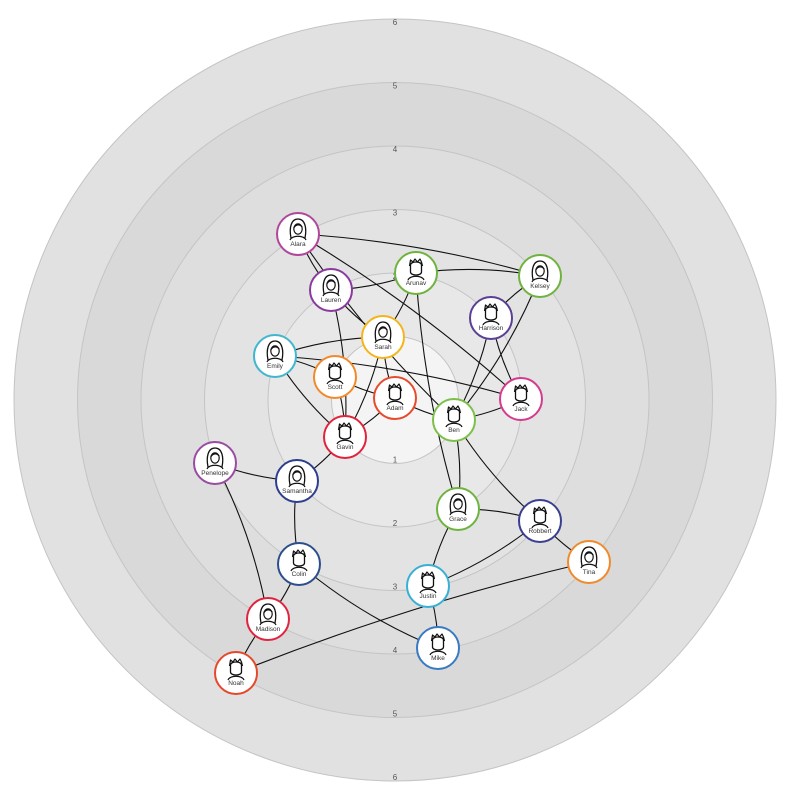  Describe the element at coordinates (297, 491) in the screenshot. I see `node-label: Samantha` at that location.